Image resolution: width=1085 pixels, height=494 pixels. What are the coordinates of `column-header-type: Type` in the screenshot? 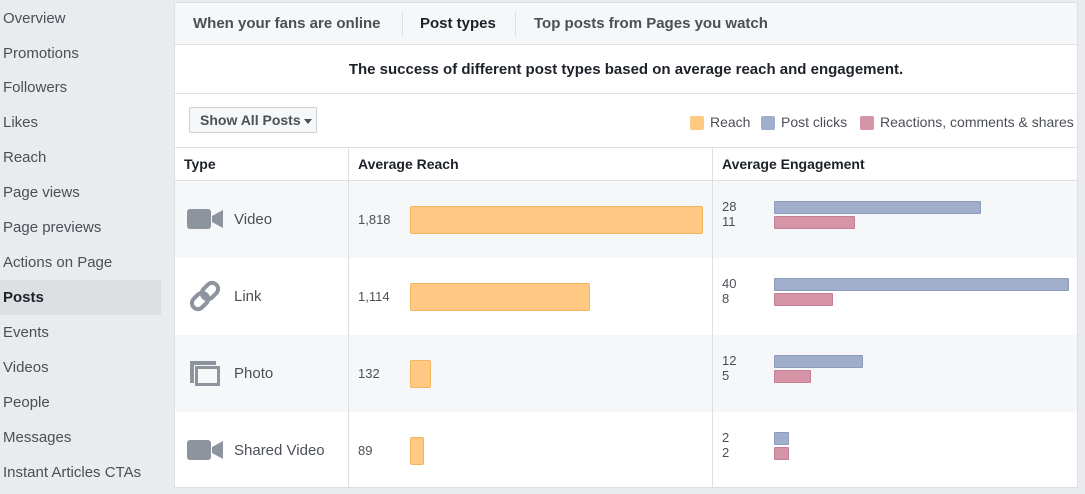 It's located at (200, 164).